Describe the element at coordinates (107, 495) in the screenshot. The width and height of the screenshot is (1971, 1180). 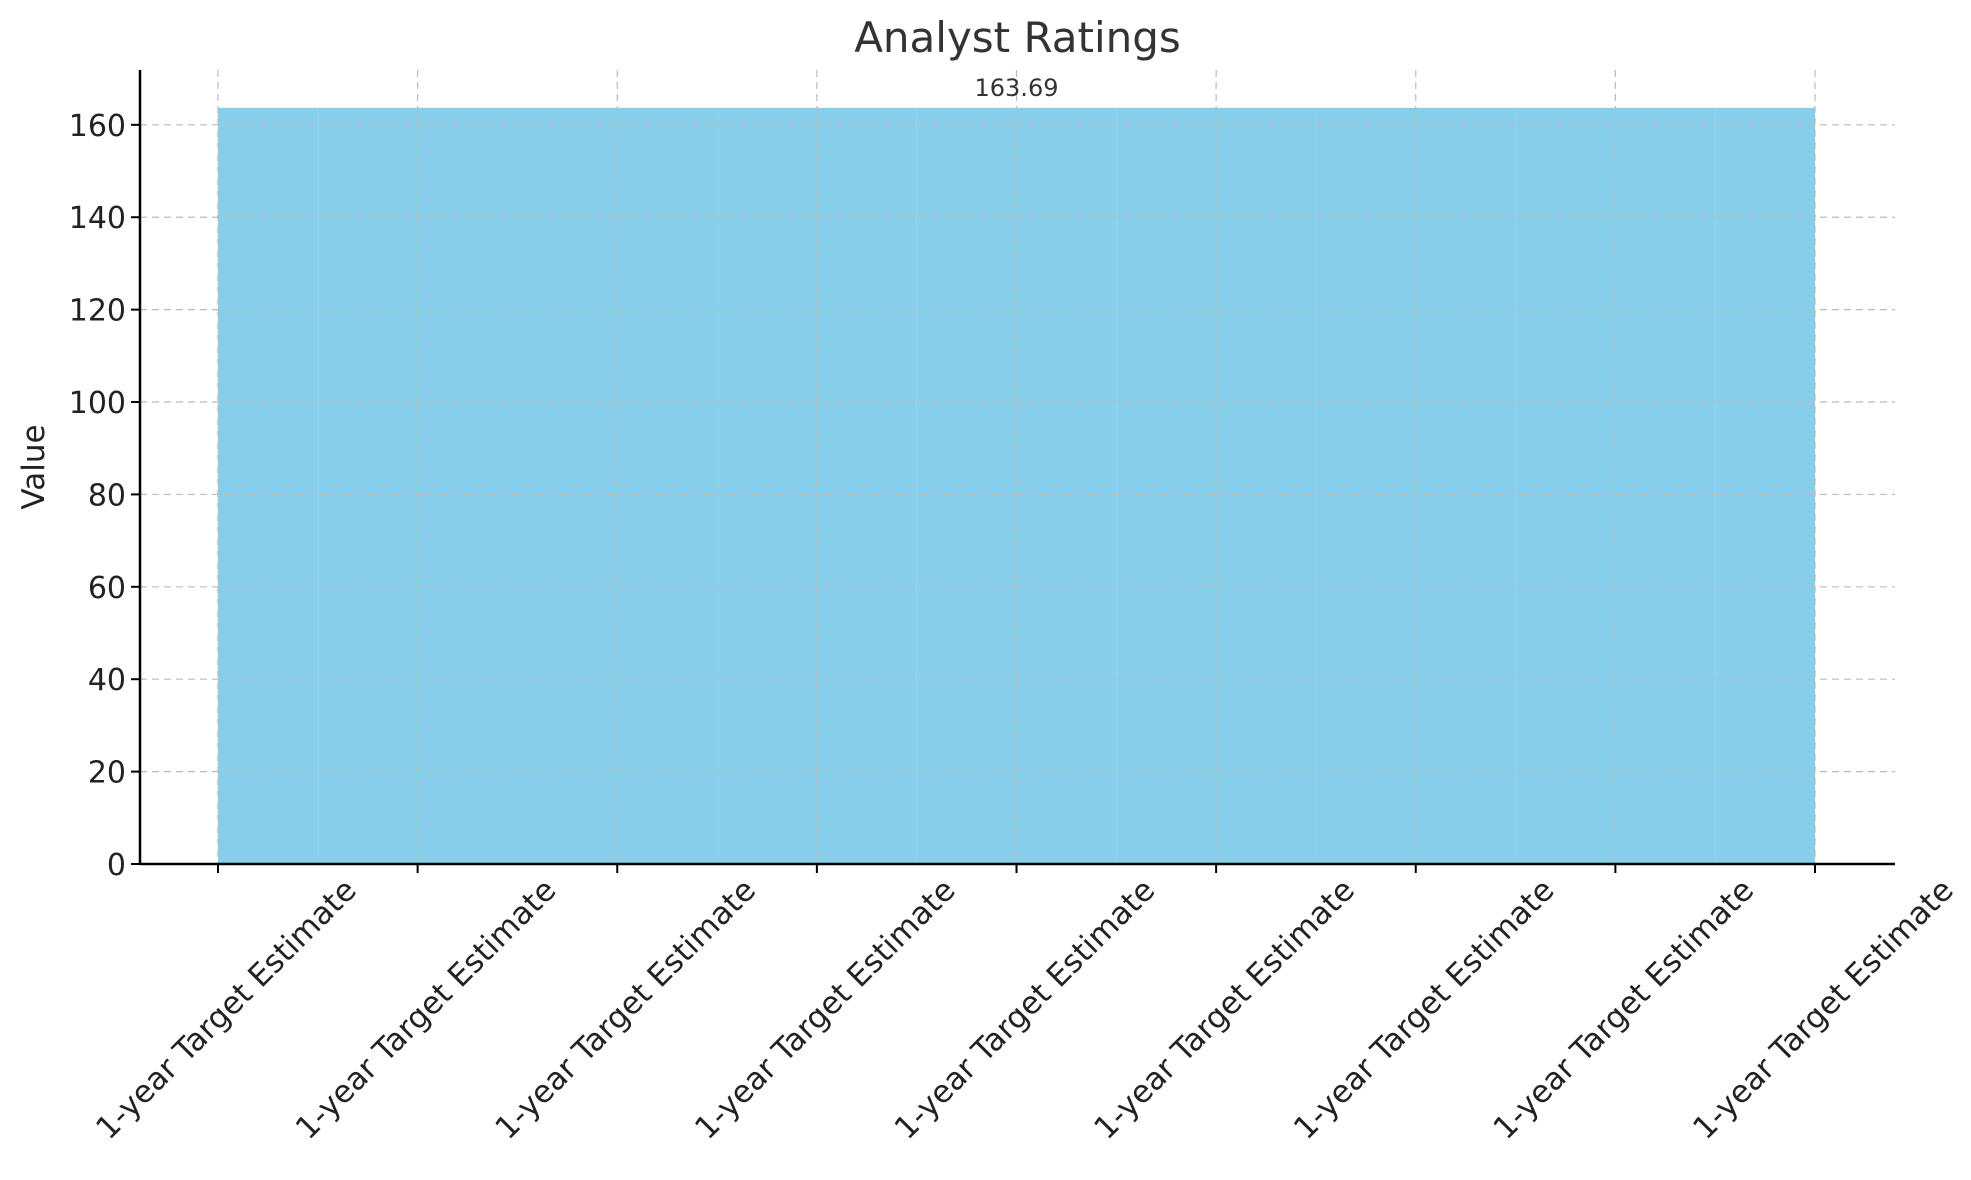
I see `y-tick-label: 80` at that location.